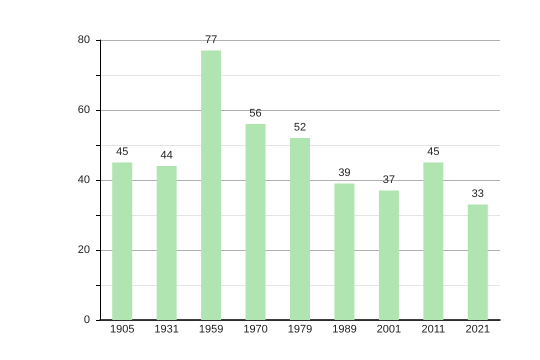 The height and width of the screenshot is (360, 540). Describe the element at coordinates (434, 330) in the screenshot. I see `x-tick-label: 2011` at that location.